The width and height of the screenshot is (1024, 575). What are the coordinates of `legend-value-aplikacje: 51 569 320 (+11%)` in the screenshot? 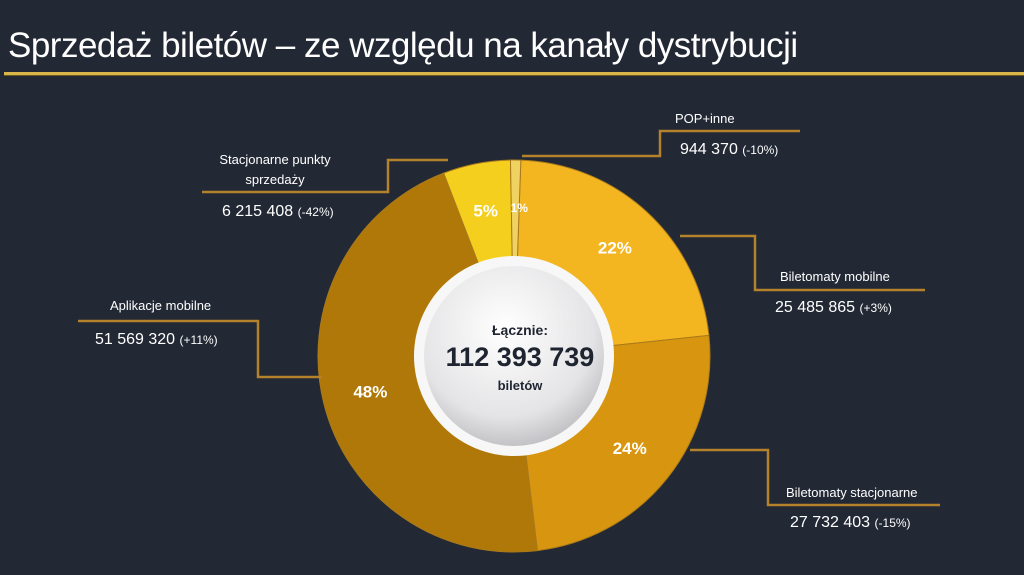 It's located at (156, 339).